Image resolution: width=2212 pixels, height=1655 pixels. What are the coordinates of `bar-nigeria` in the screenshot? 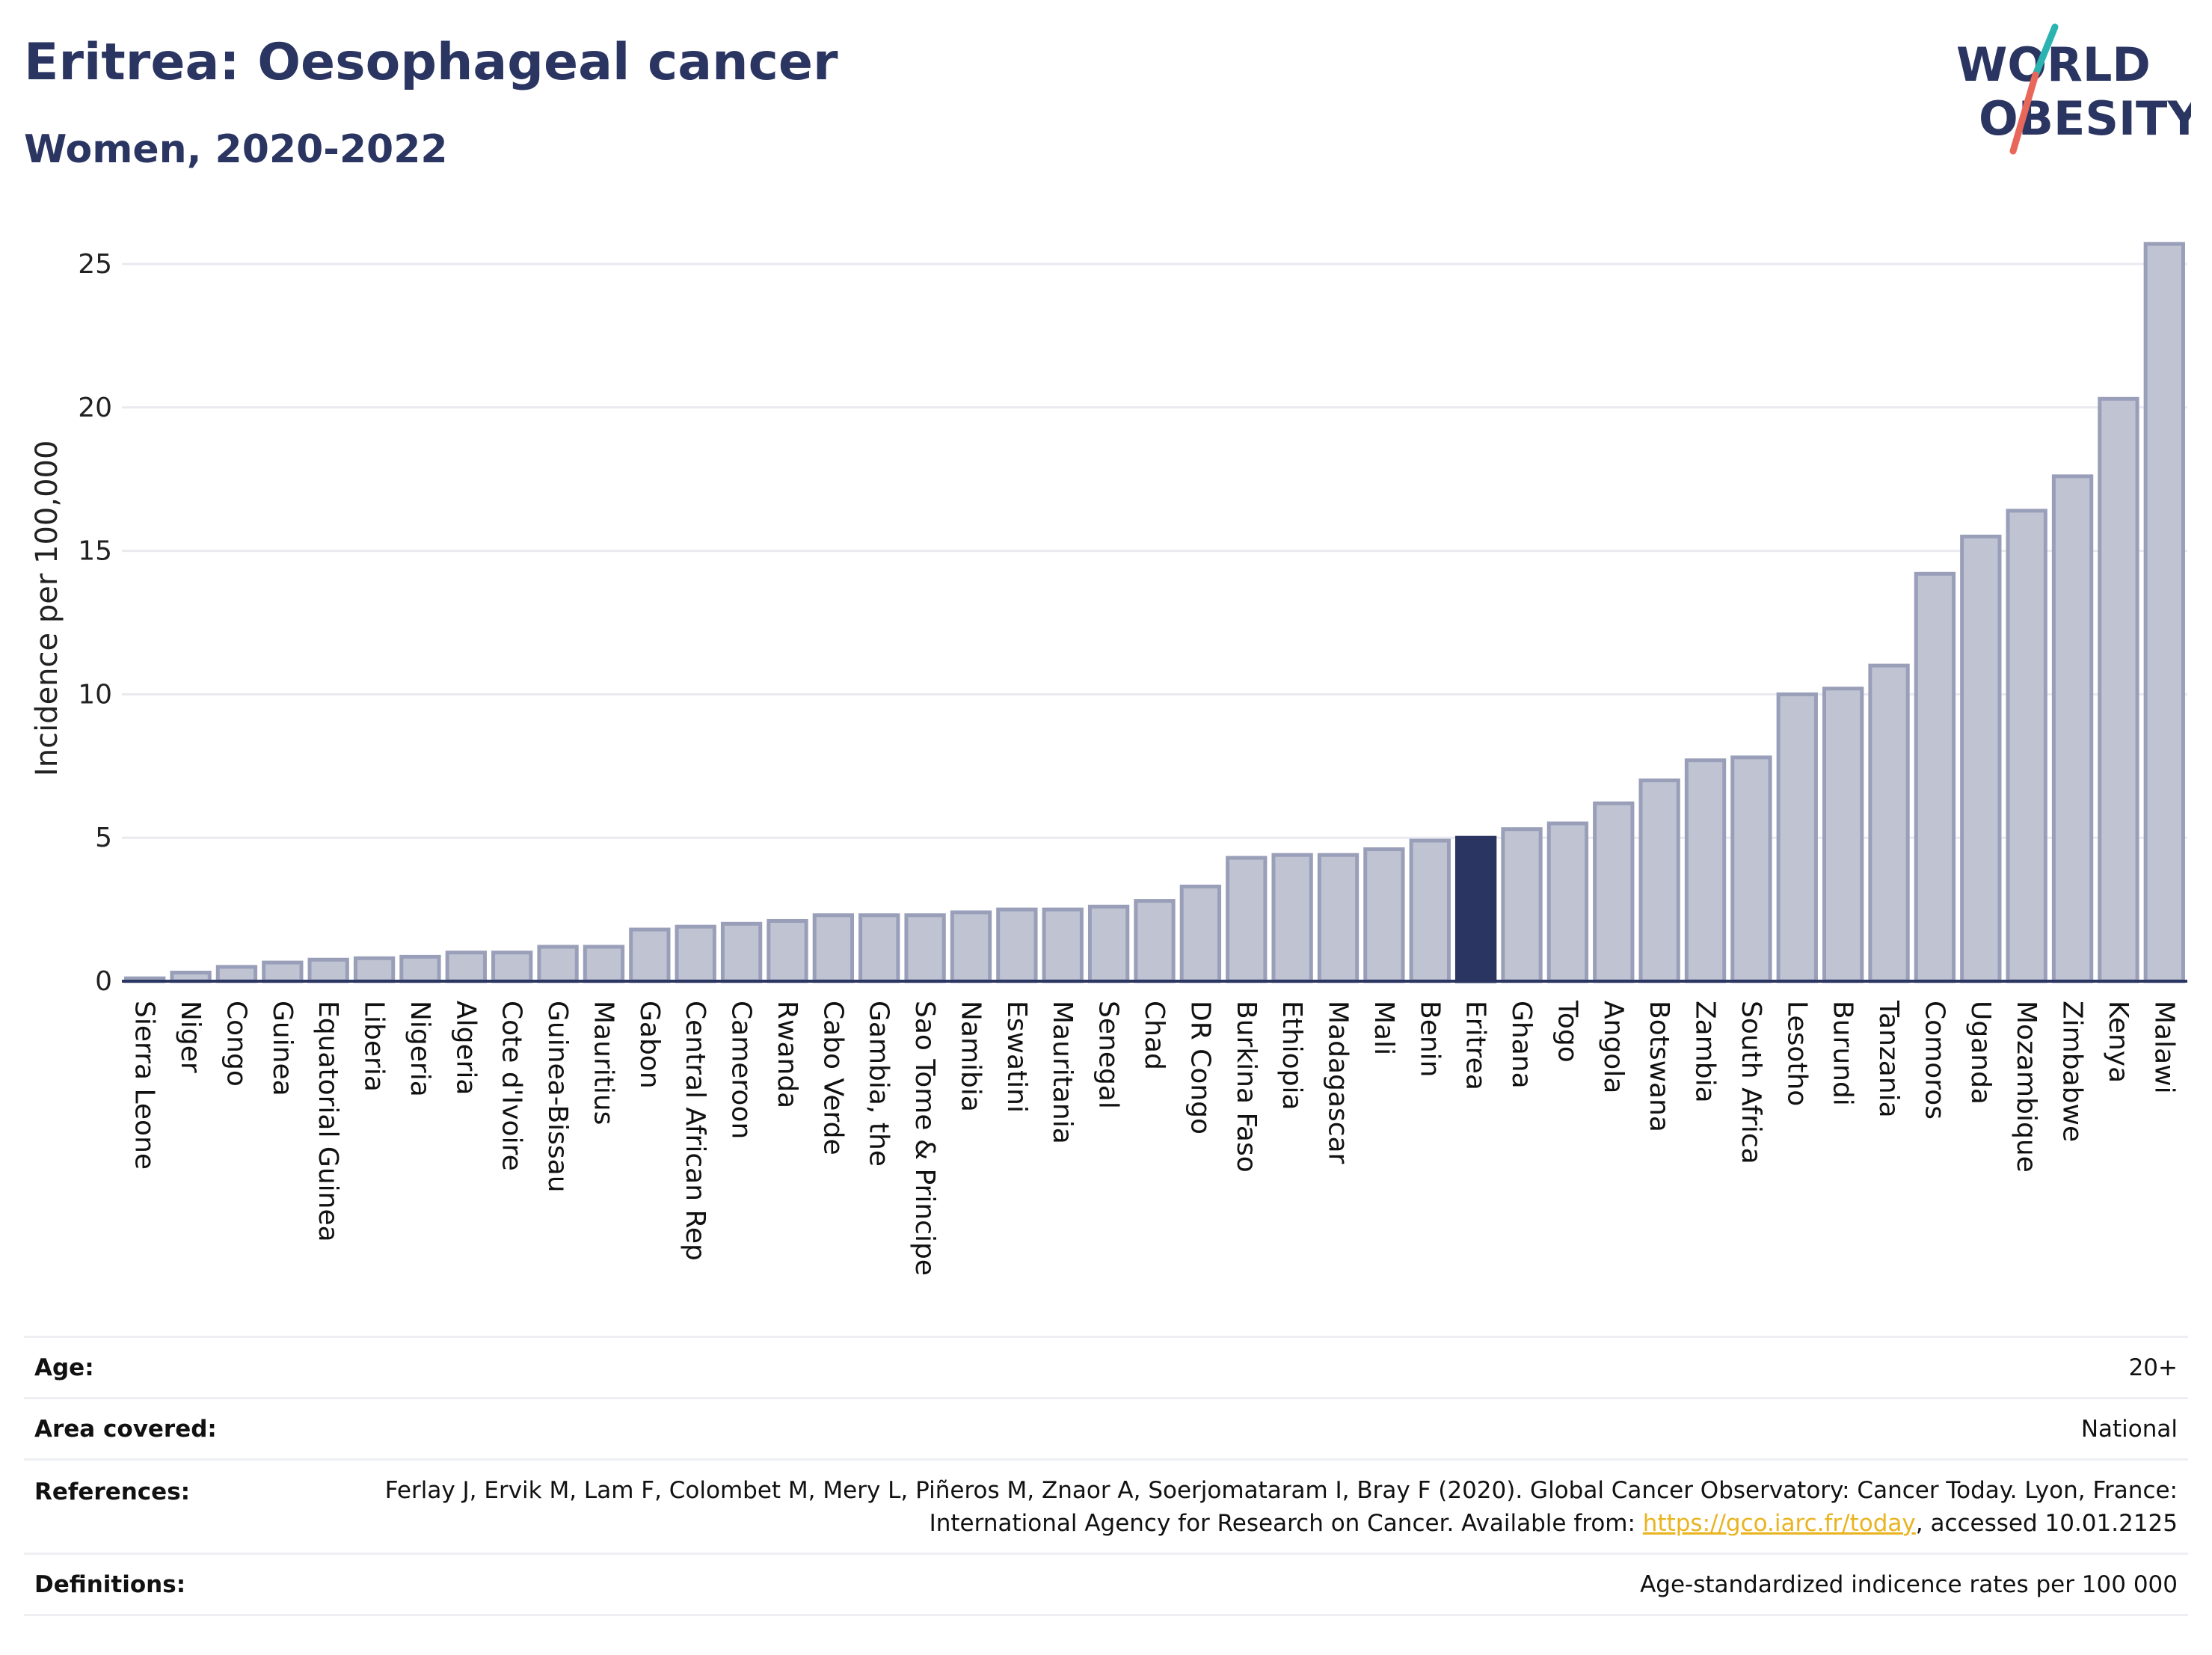 It's located at (420, 968).